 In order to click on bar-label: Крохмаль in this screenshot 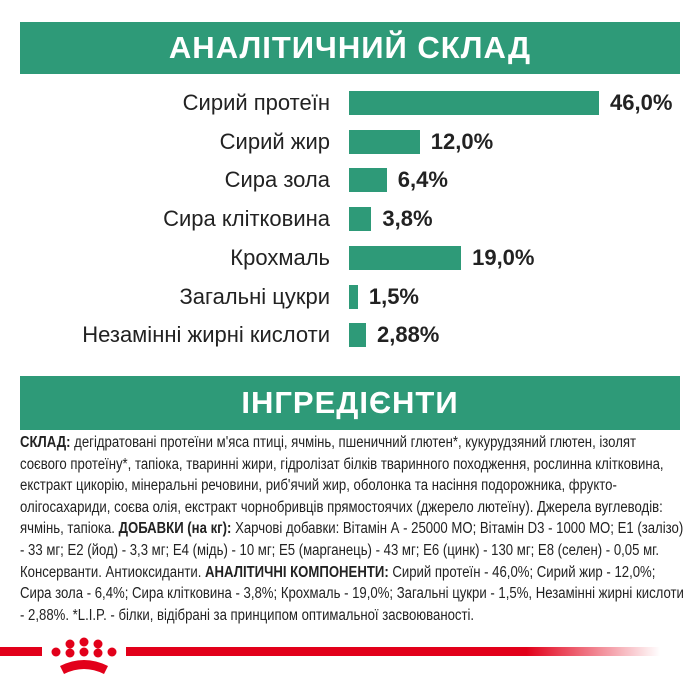, I will do `click(280, 257)`.